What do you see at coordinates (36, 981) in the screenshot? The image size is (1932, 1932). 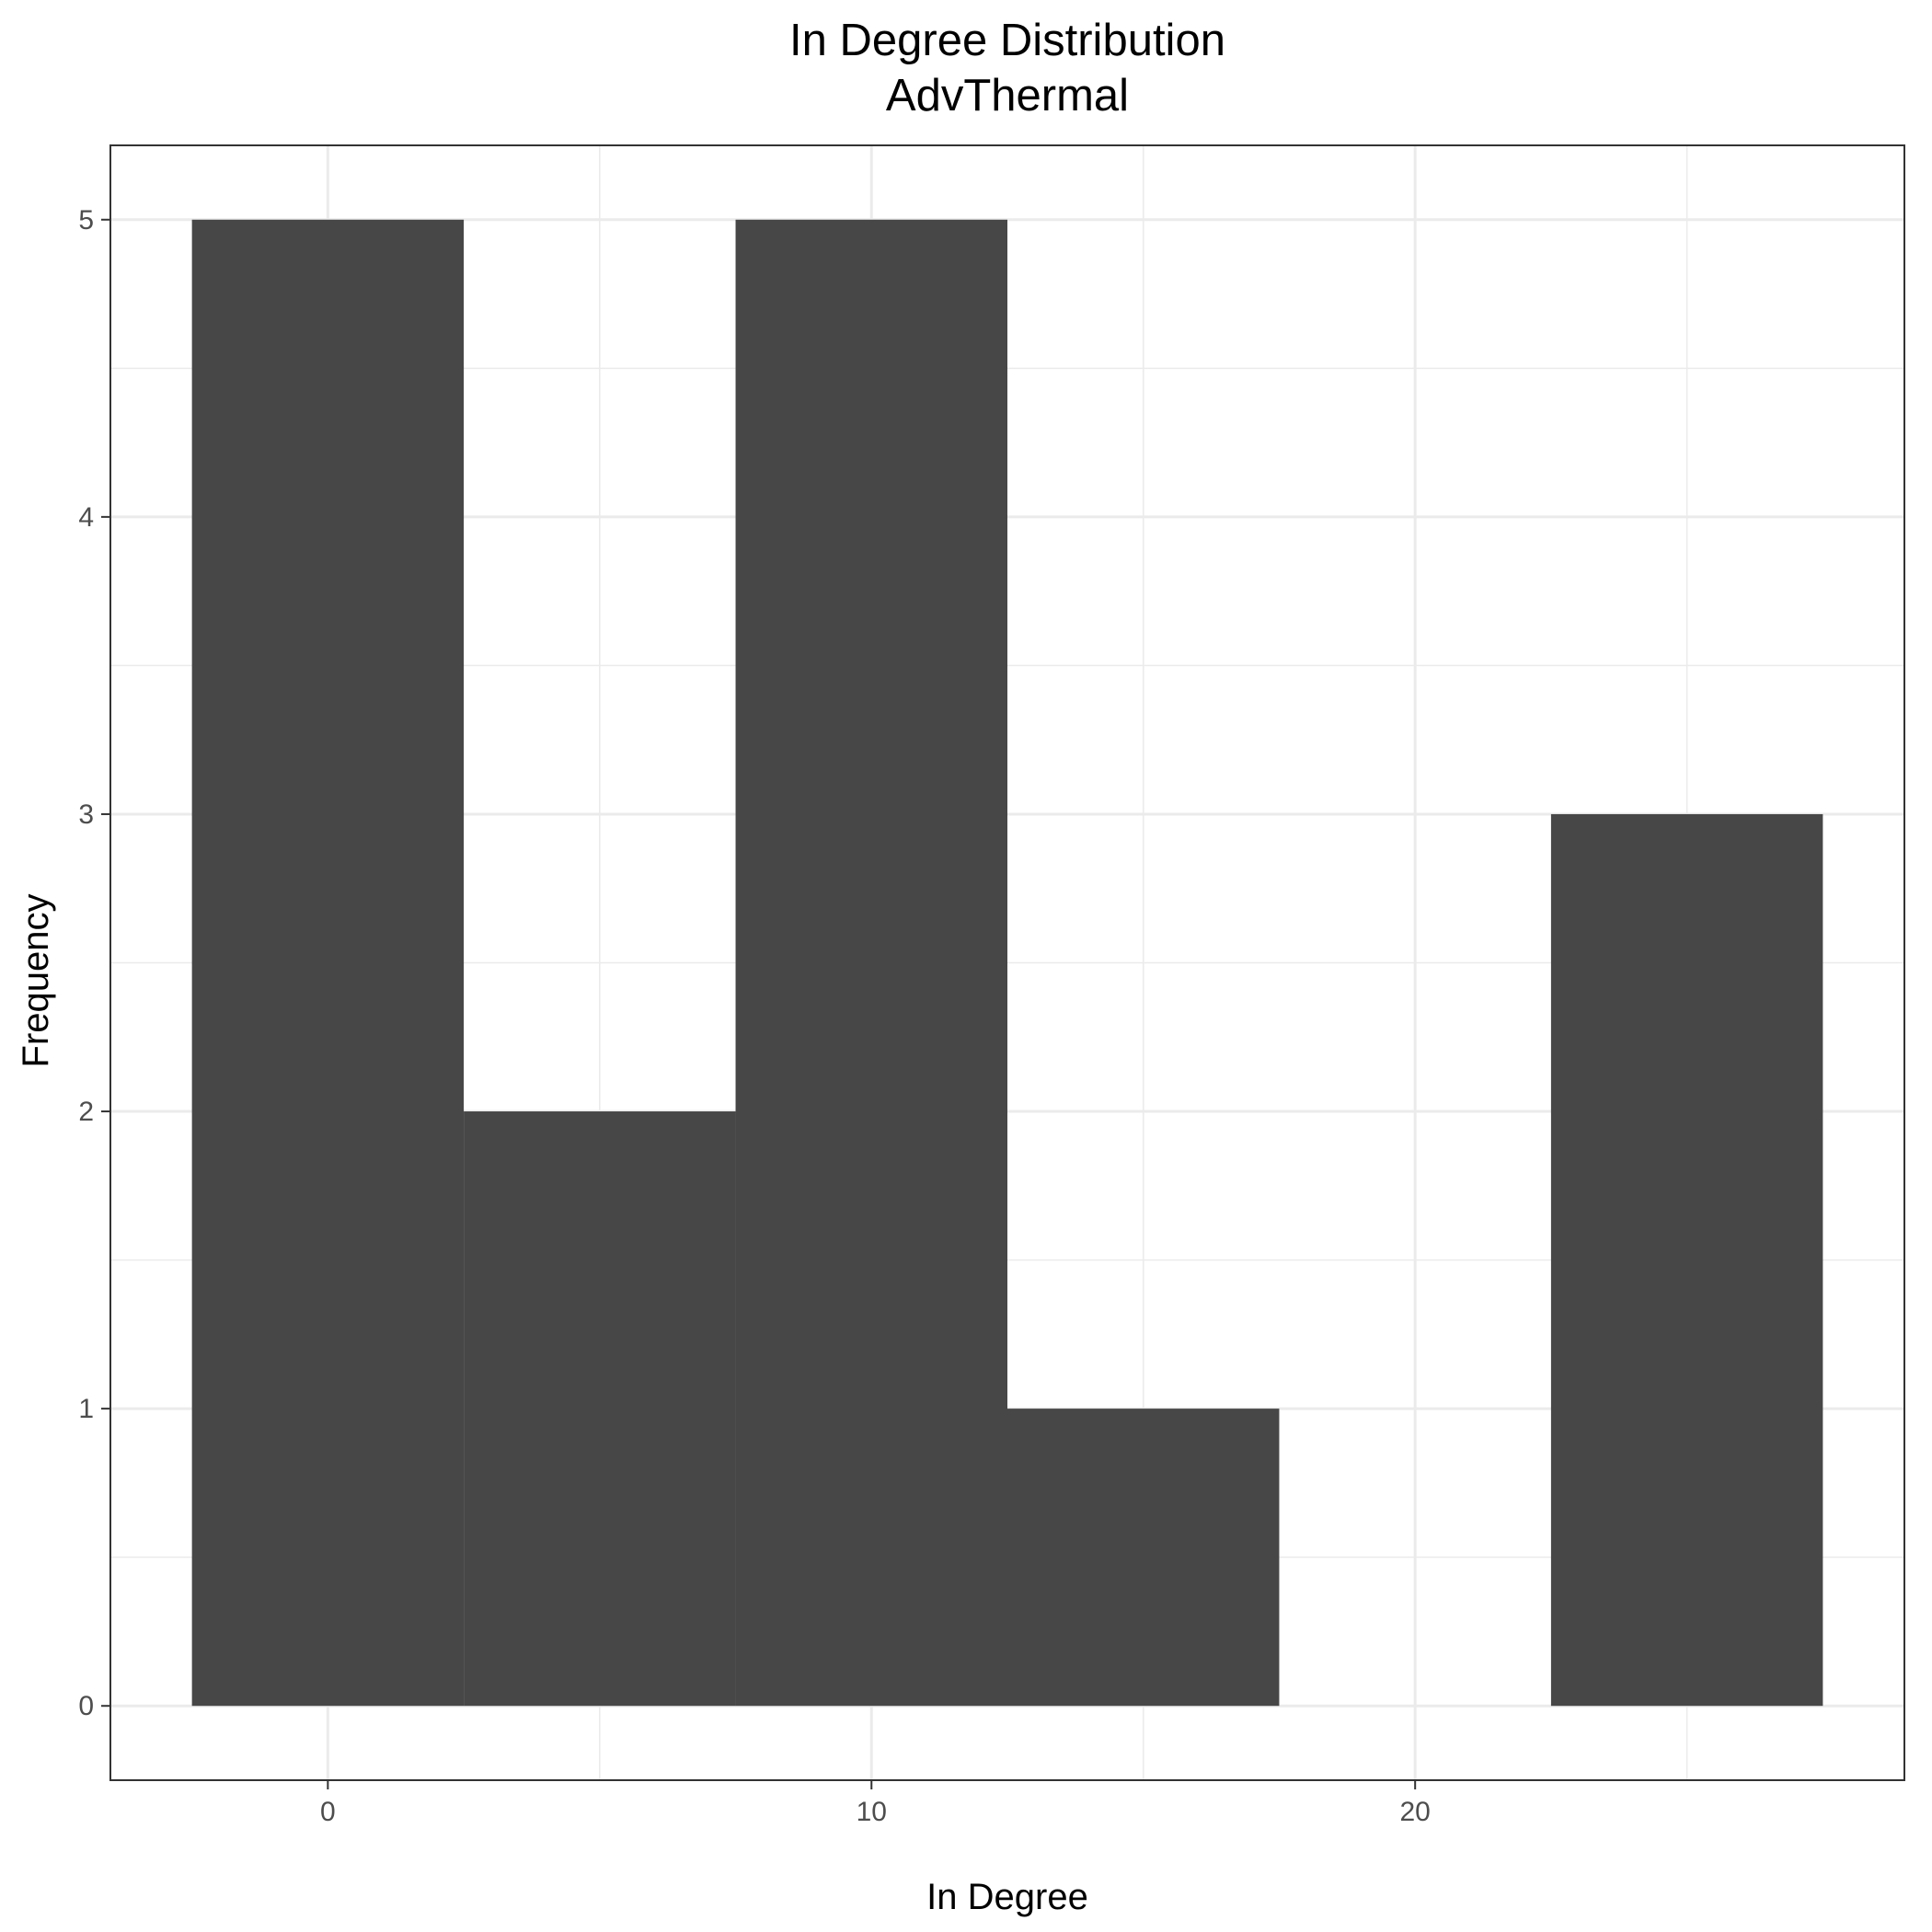 I see `y-axis-title: Frequency` at bounding box center [36, 981].